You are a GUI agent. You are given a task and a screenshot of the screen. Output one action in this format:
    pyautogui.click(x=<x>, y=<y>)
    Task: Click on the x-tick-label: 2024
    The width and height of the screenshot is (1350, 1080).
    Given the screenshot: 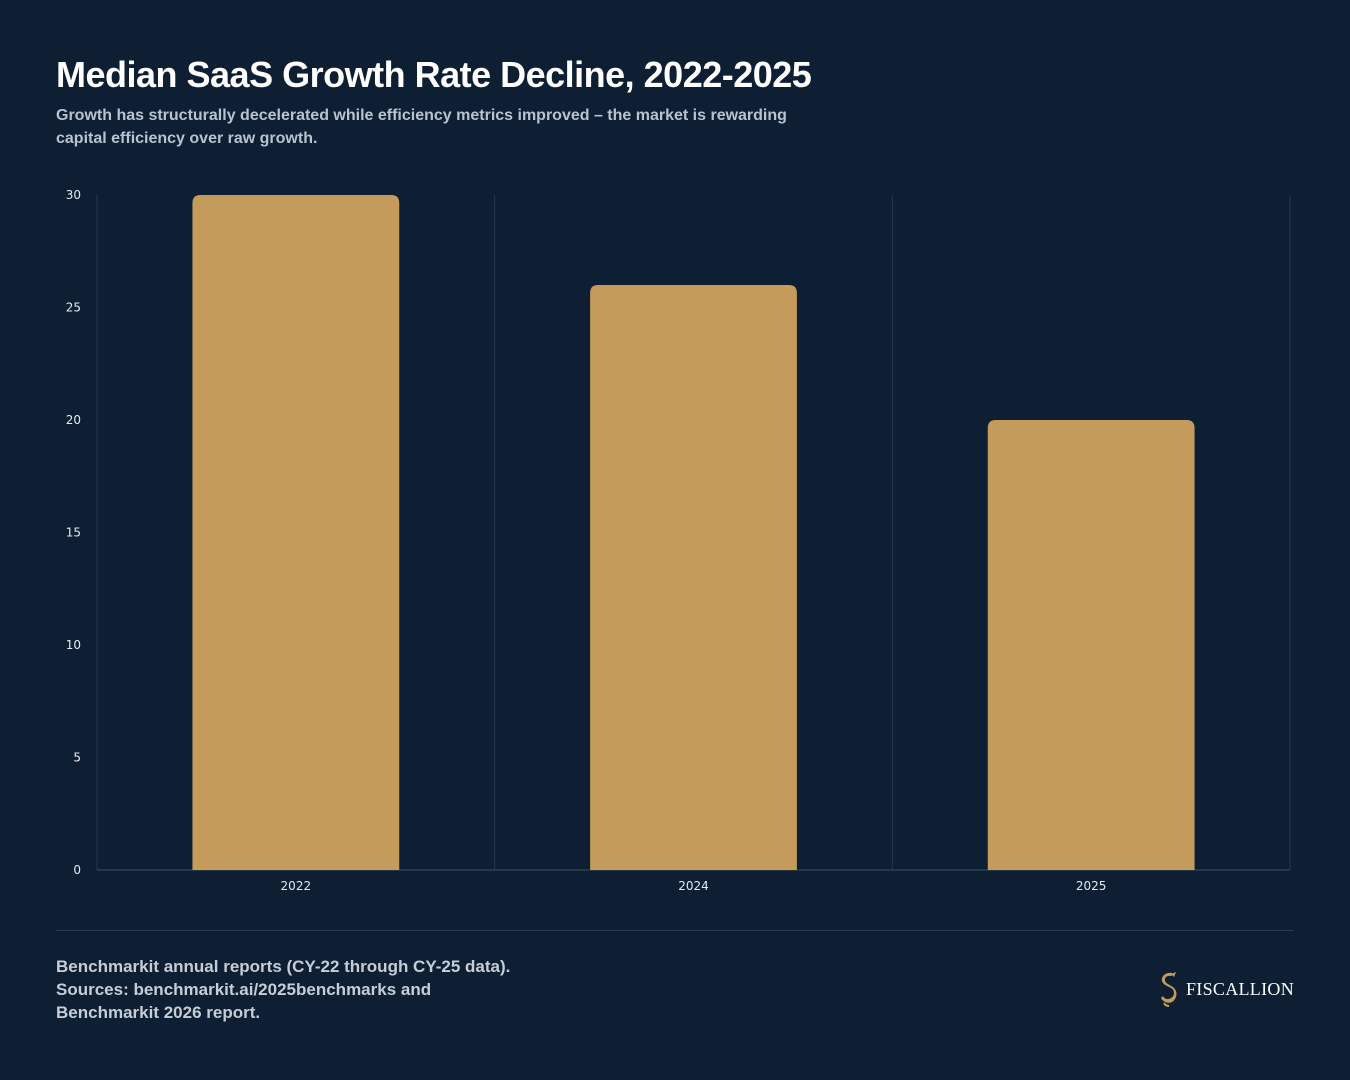 What is the action you would take?
    pyautogui.click(x=693, y=886)
    